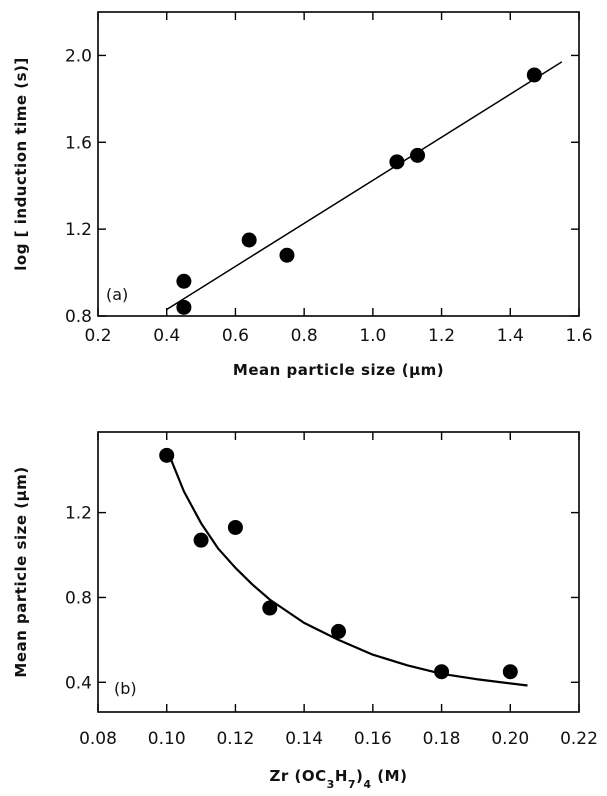 The width and height of the screenshot is (607, 796). Describe the element at coordinates (510, 336) in the screenshot. I see `x-tick-label: 1.4` at that location.